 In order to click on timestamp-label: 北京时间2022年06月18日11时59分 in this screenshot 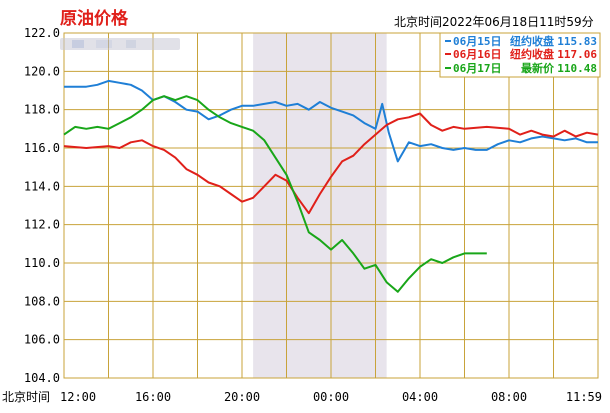, I will do `click(494, 22)`.